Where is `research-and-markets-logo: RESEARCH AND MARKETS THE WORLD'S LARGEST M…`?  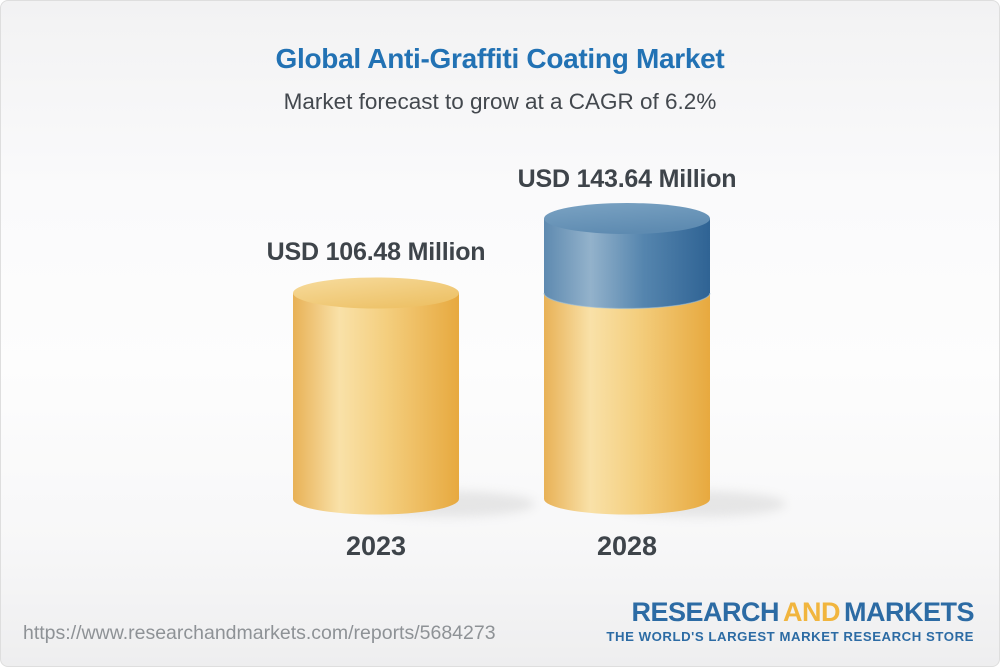 research-and-markets-logo: RESEARCH AND MARKETS THE WORLD'S LARGEST M… is located at coordinates (790, 620).